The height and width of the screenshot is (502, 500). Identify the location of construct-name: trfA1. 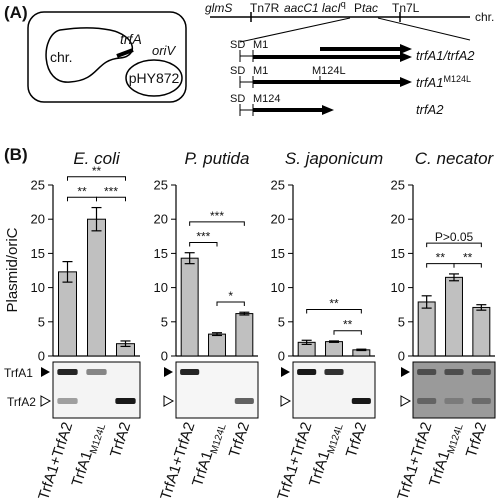
(429, 82).